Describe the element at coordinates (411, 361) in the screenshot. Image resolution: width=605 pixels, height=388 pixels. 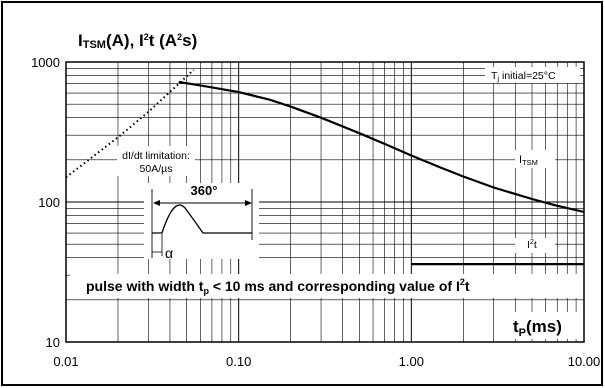
I see `x-tick-label: 1.00` at that location.